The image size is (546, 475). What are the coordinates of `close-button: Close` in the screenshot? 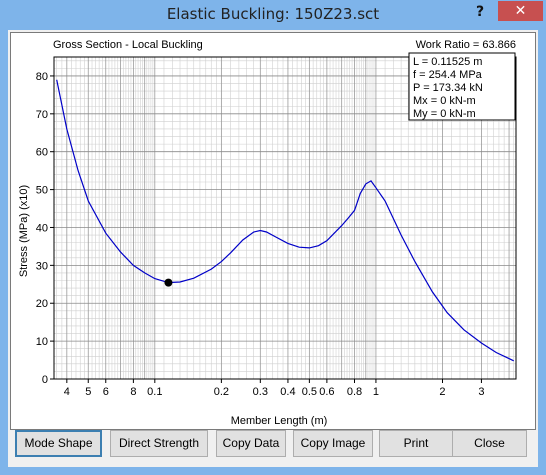 It's located at (489, 443).